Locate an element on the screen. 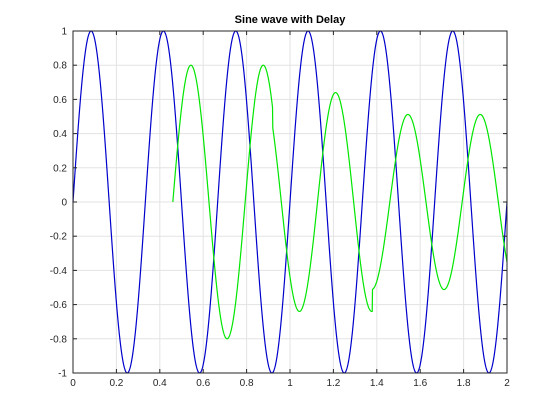 The height and width of the screenshot is (420, 560). y-tick-label: 0 is located at coordinates (64, 203).